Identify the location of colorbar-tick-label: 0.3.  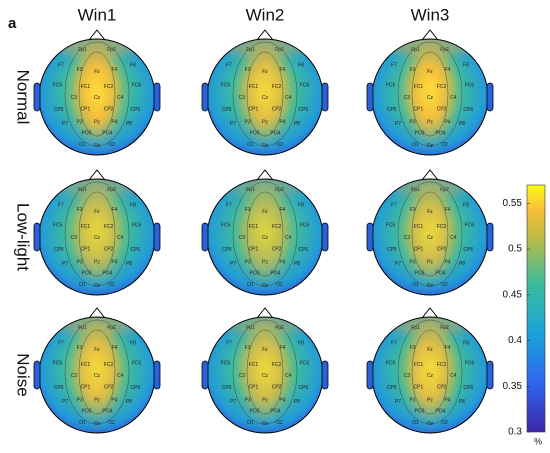
(515, 432).